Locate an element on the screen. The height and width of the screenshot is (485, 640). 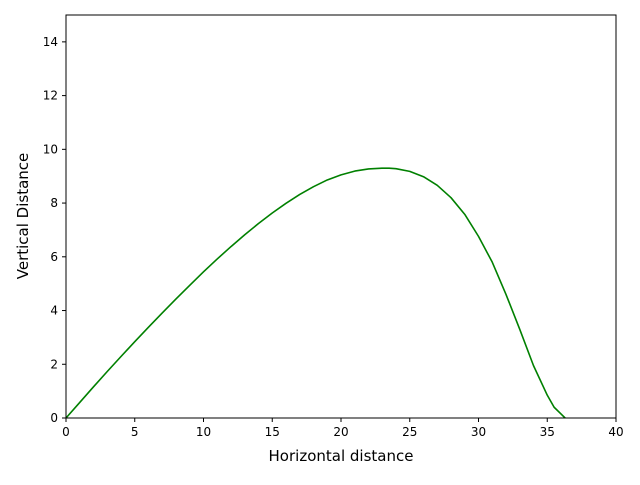
x-tick-label: 20 is located at coordinates (340, 432).